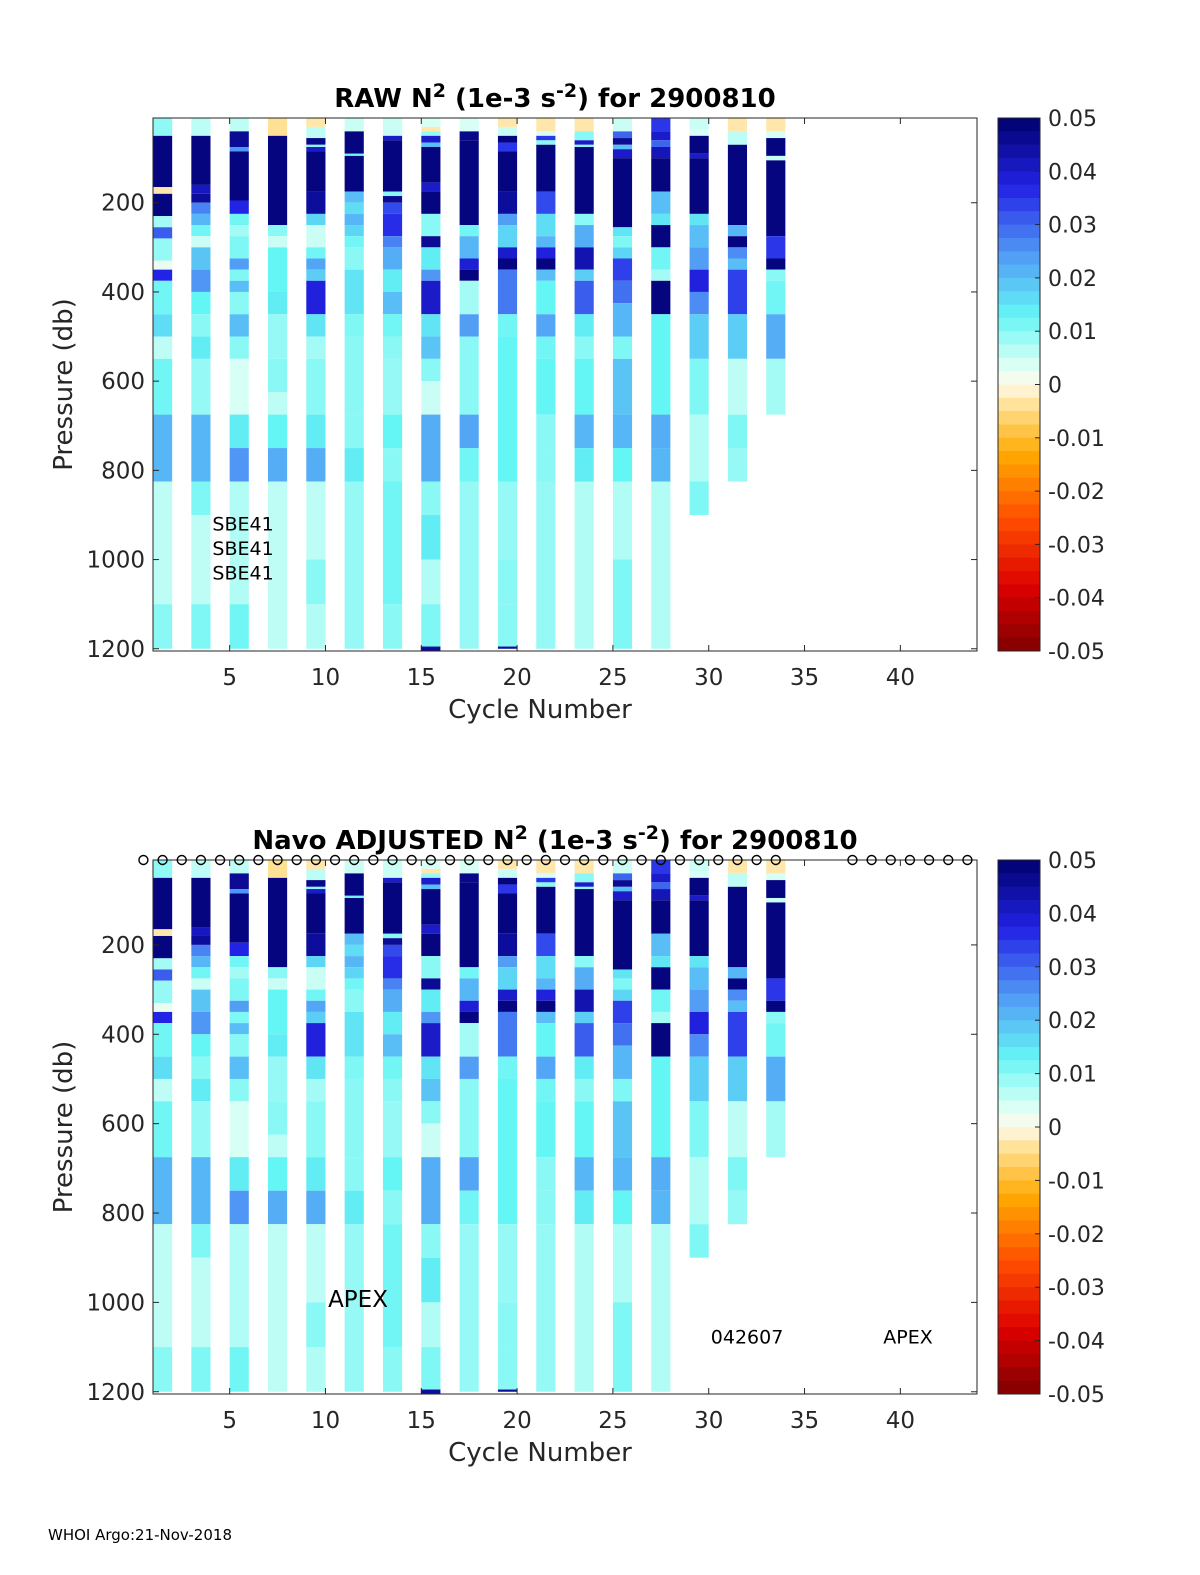 This screenshot has width=1200, height=1575. Describe the element at coordinates (758, 841) in the screenshot. I see `title-part: ) for 2900810` at that location.